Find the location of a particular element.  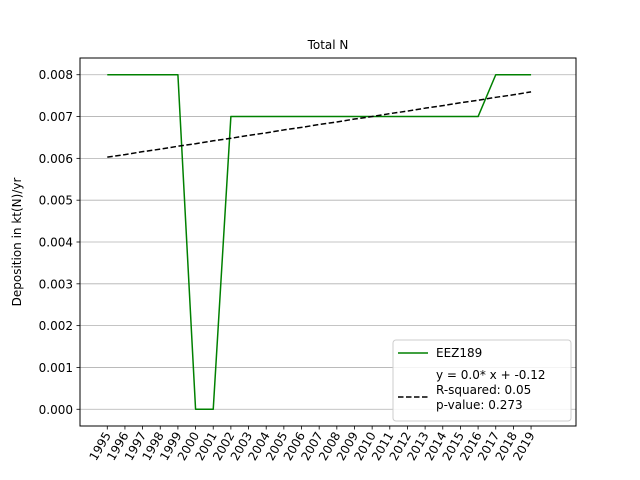

y-tick-label: 0.002 is located at coordinates (56, 326).